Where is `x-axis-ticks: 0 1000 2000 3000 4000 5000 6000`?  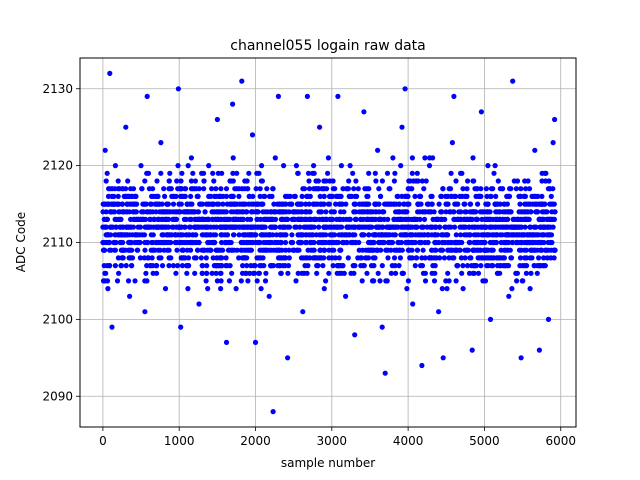
x-axis-ticks: 0 1000 2000 3000 4000 5000 6000 is located at coordinates (337, 437).